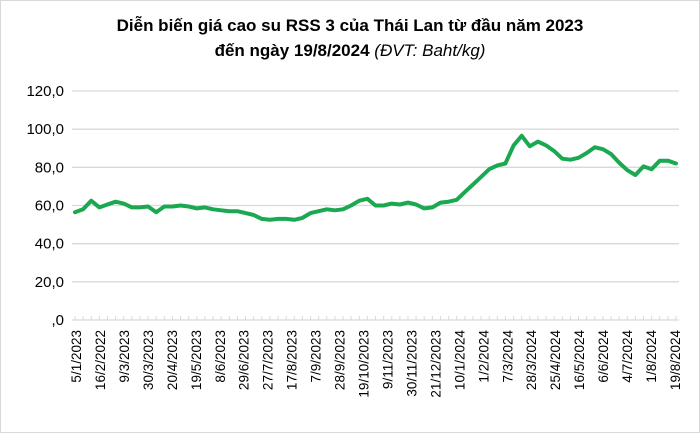  I want to click on x-tick-label: 25/4/2024, so click(555, 360).